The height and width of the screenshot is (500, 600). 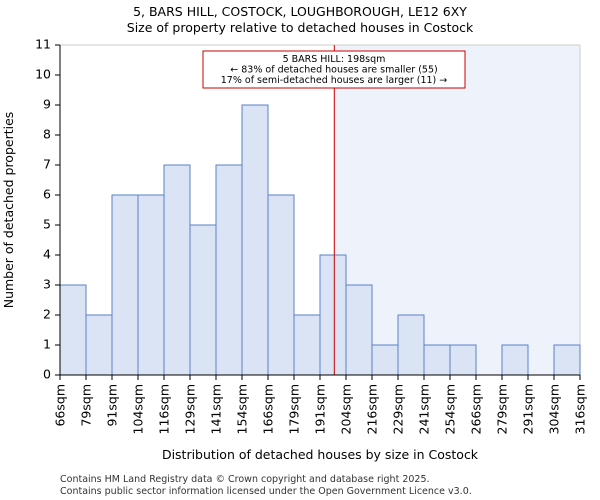 What do you see at coordinates (528, 409) in the screenshot?
I see `x-tick-label: 291sqm` at bounding box center [528, 409].